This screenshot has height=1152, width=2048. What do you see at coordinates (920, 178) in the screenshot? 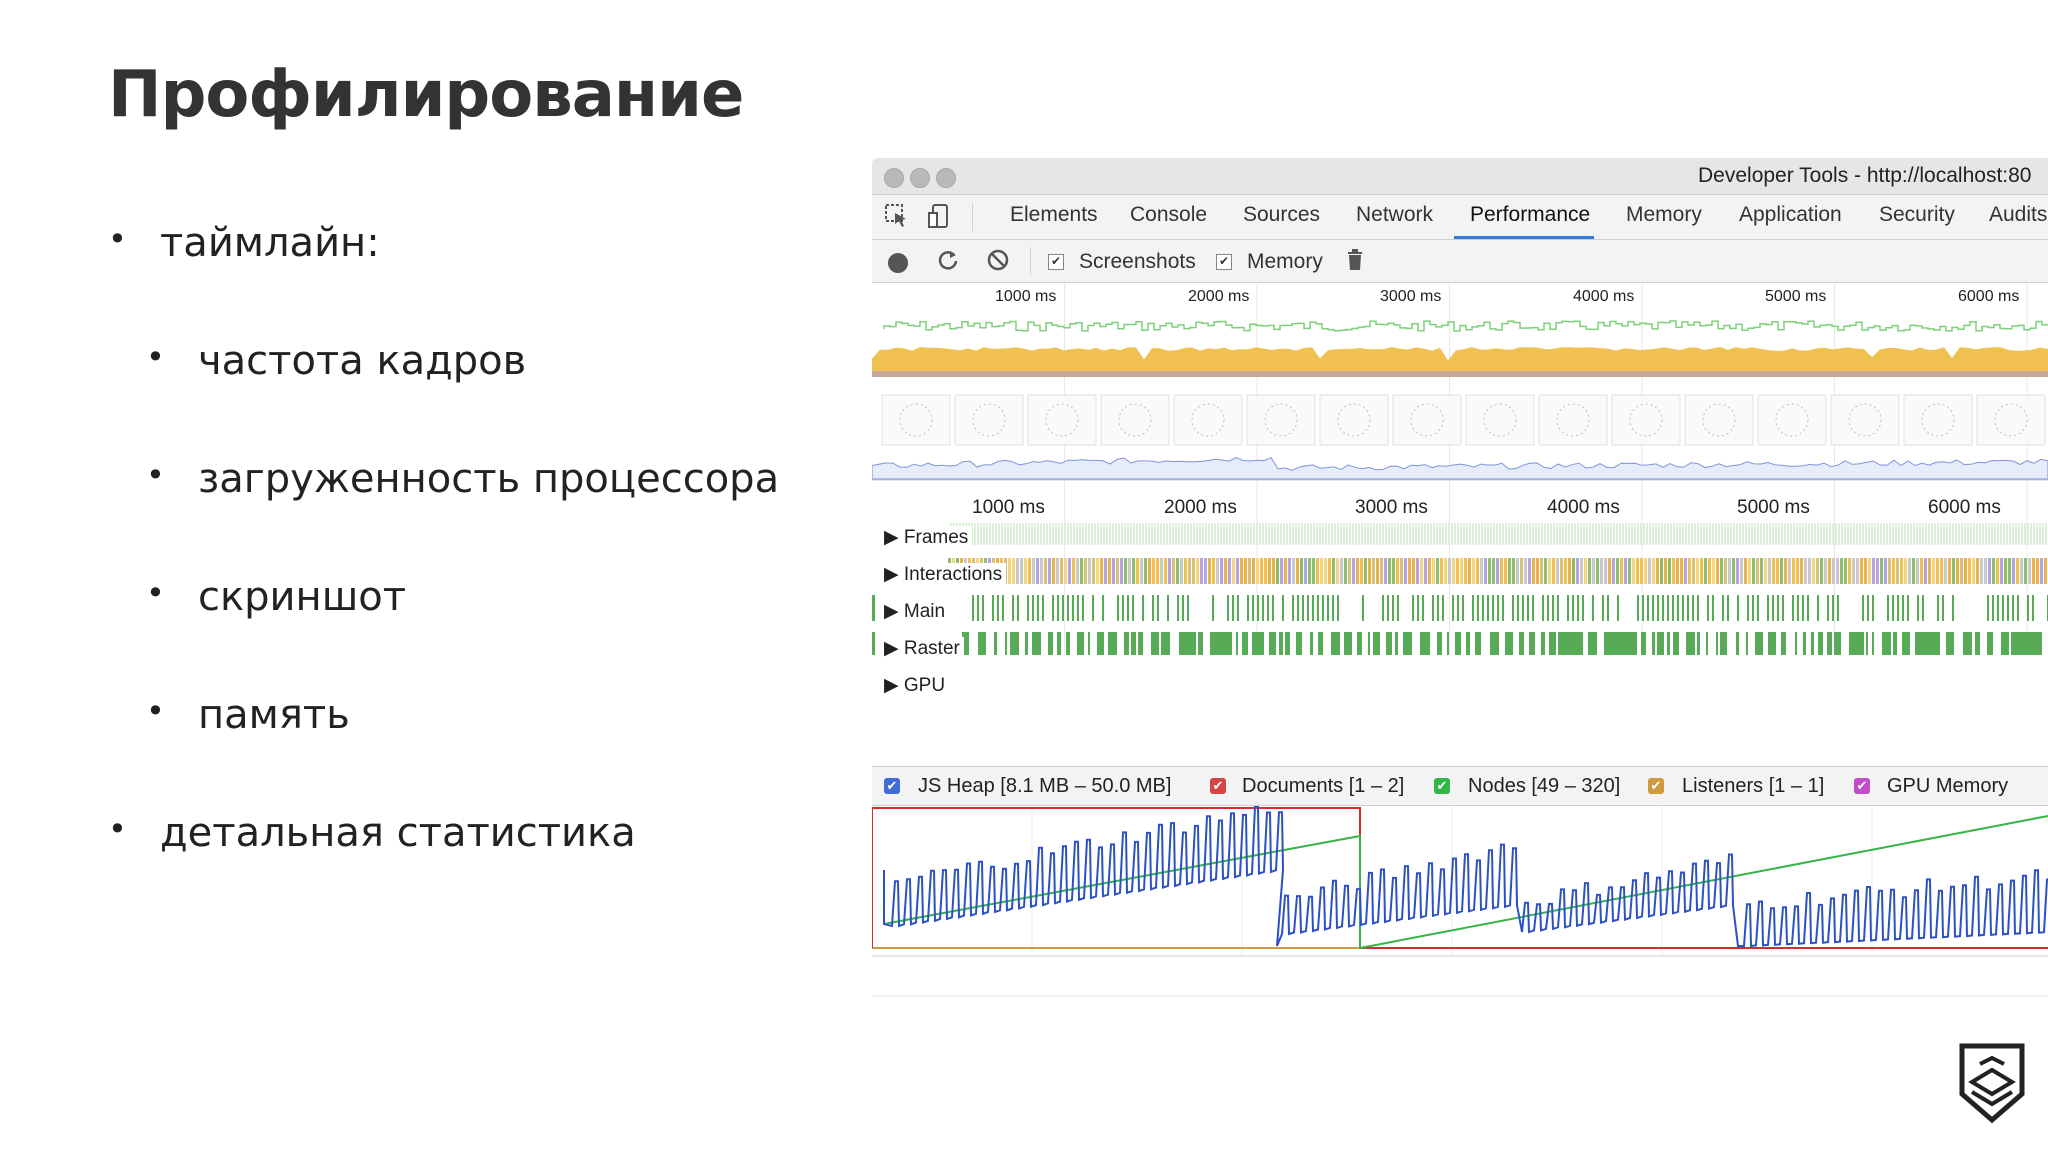
I see `window-minimize-button` at bounding box center [920, 178].